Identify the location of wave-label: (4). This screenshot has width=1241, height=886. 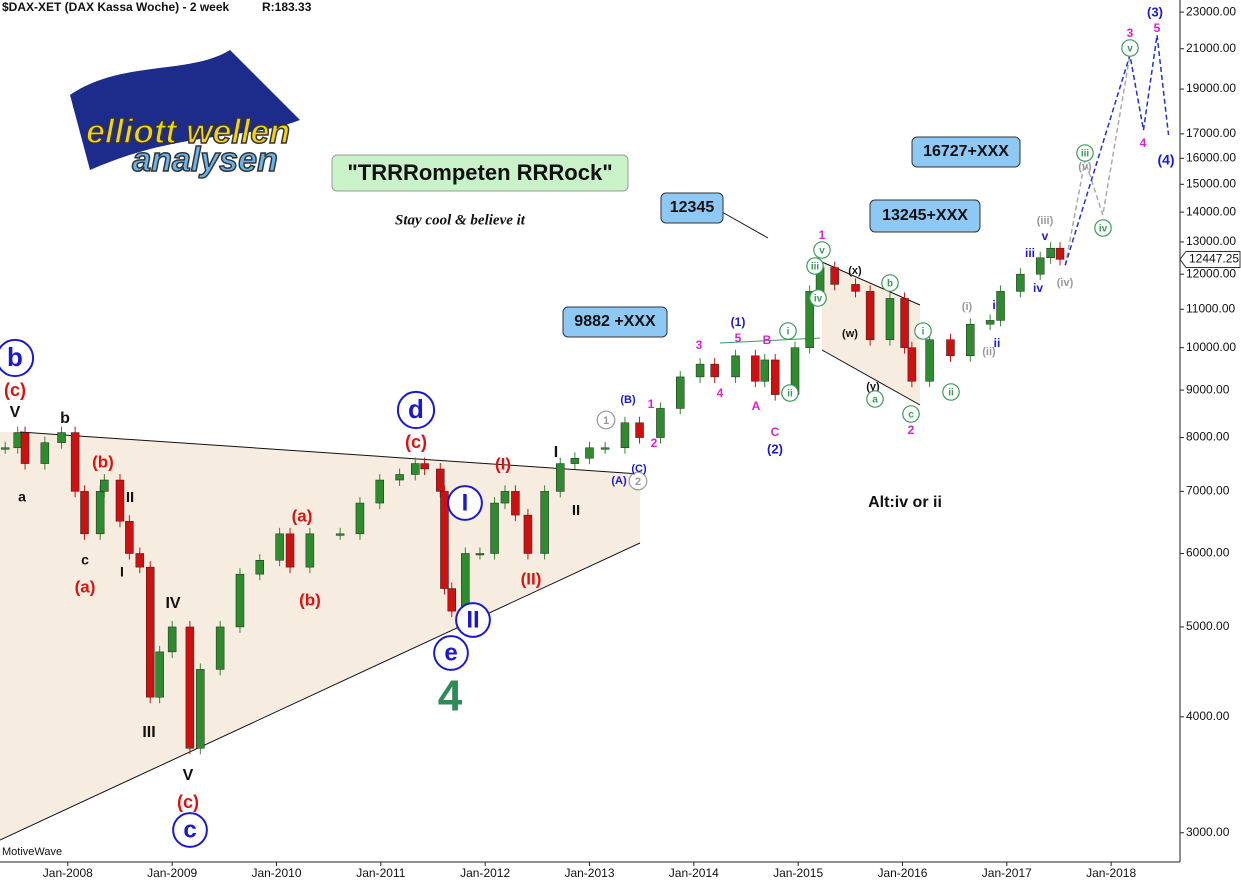
(1165, 160).